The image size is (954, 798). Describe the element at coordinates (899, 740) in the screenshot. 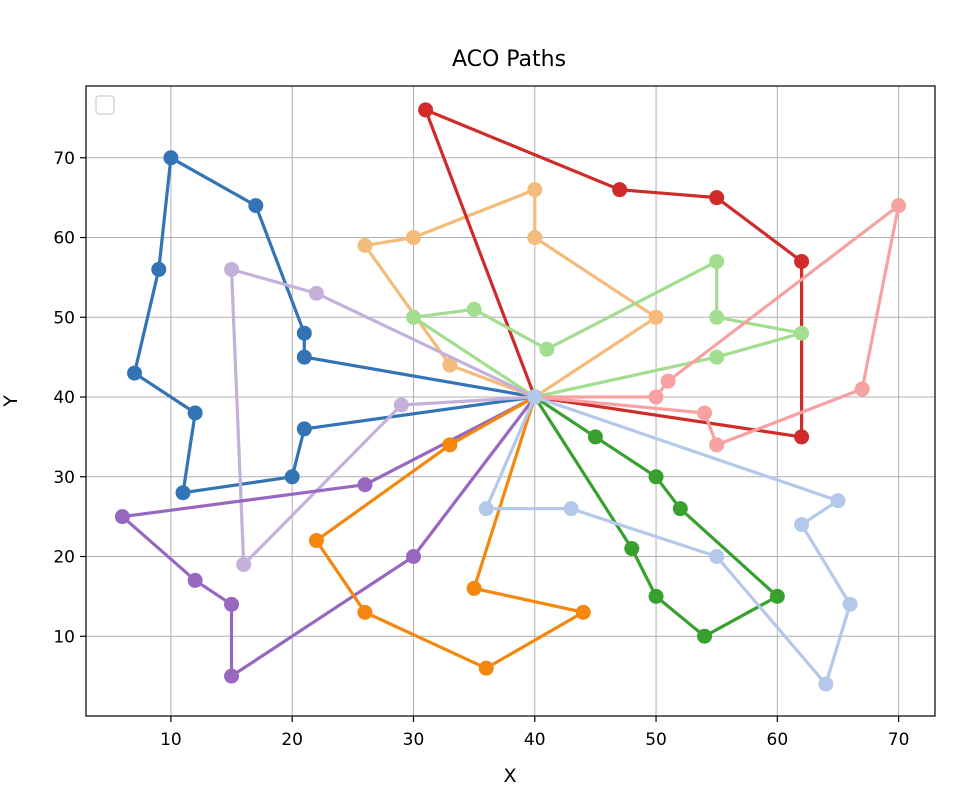

I see `x-tick-label: 70` at that location.